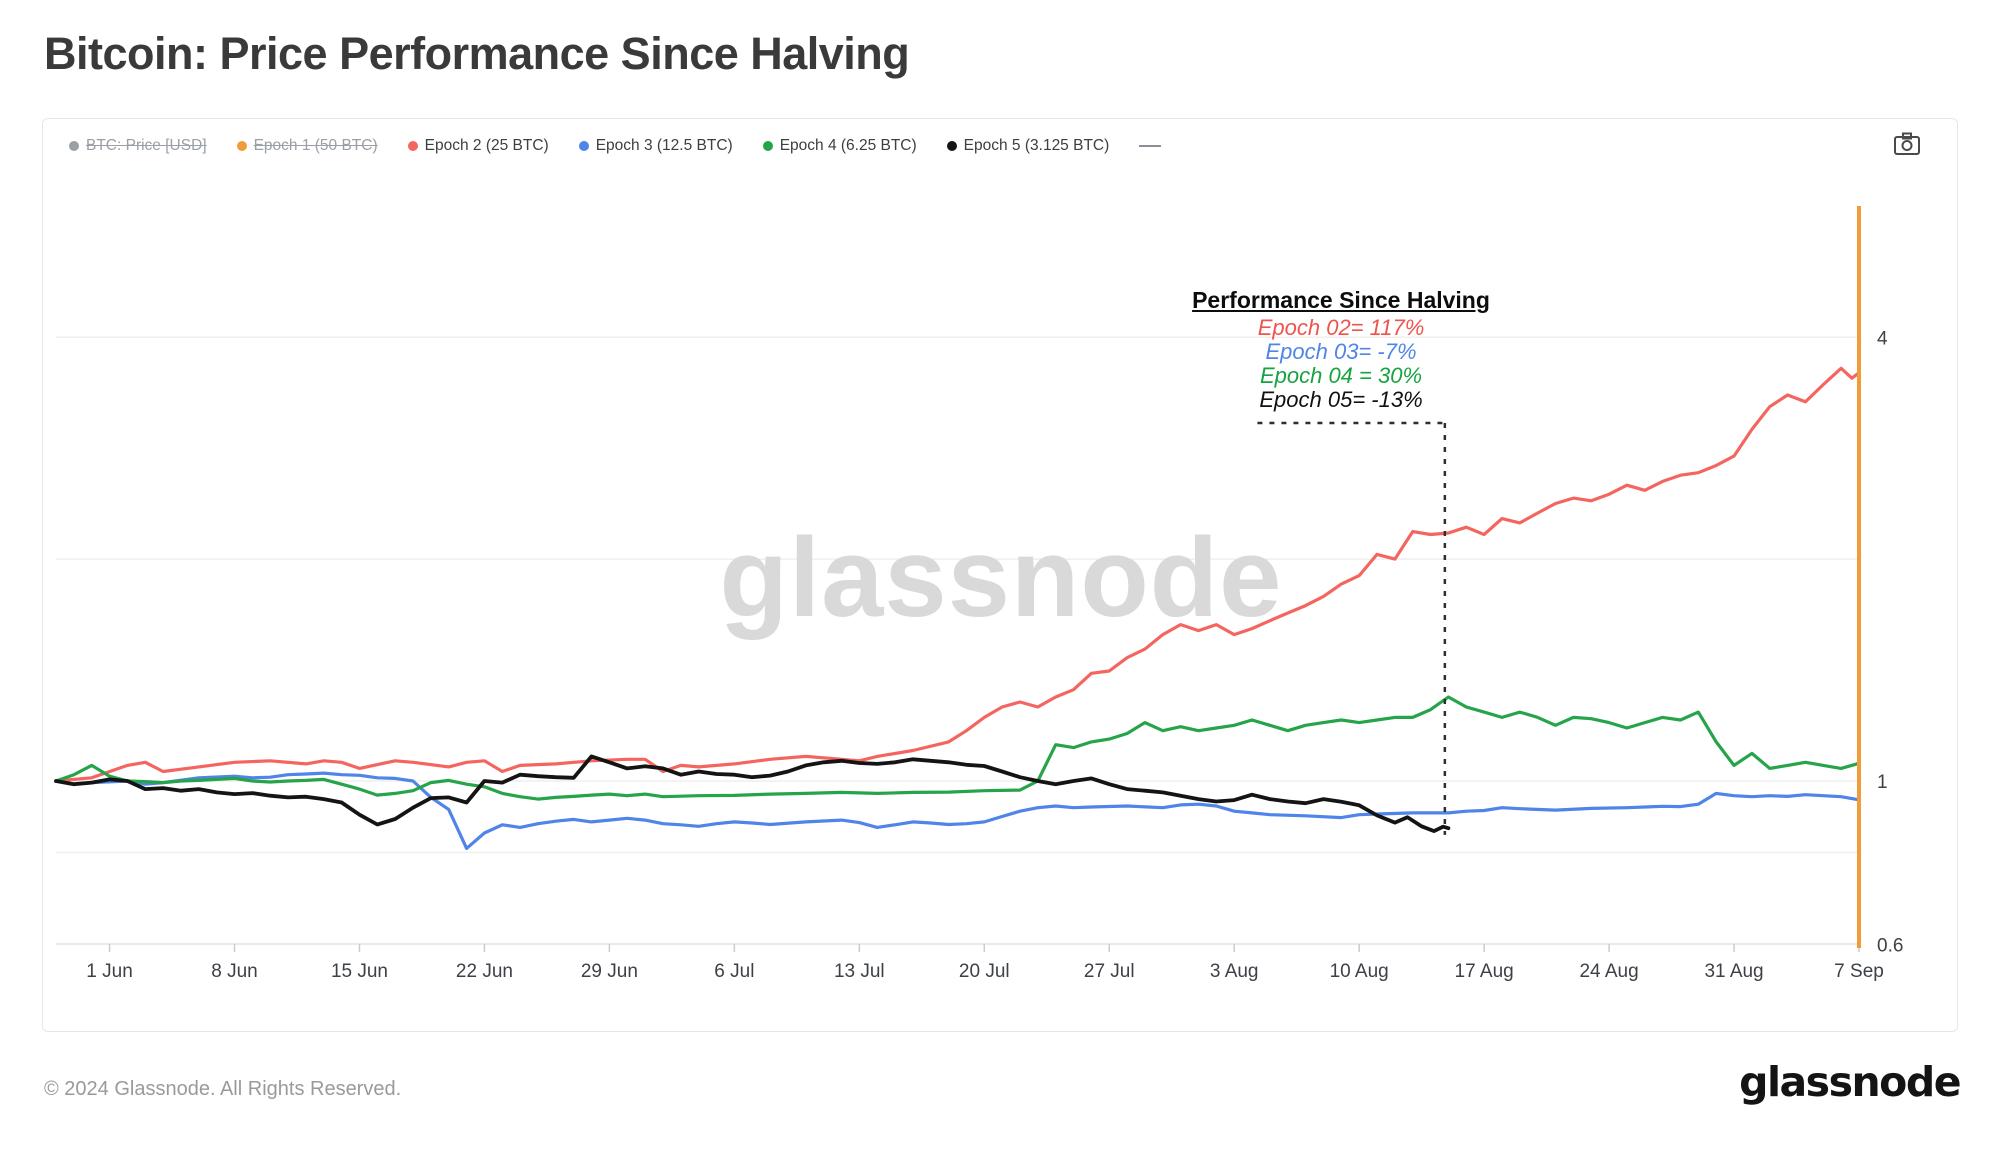  What do you see at coordinates (1890, 946) in the screenshot?
I see `y-tick-label: 0.6` at bounding box center [1890, 946].